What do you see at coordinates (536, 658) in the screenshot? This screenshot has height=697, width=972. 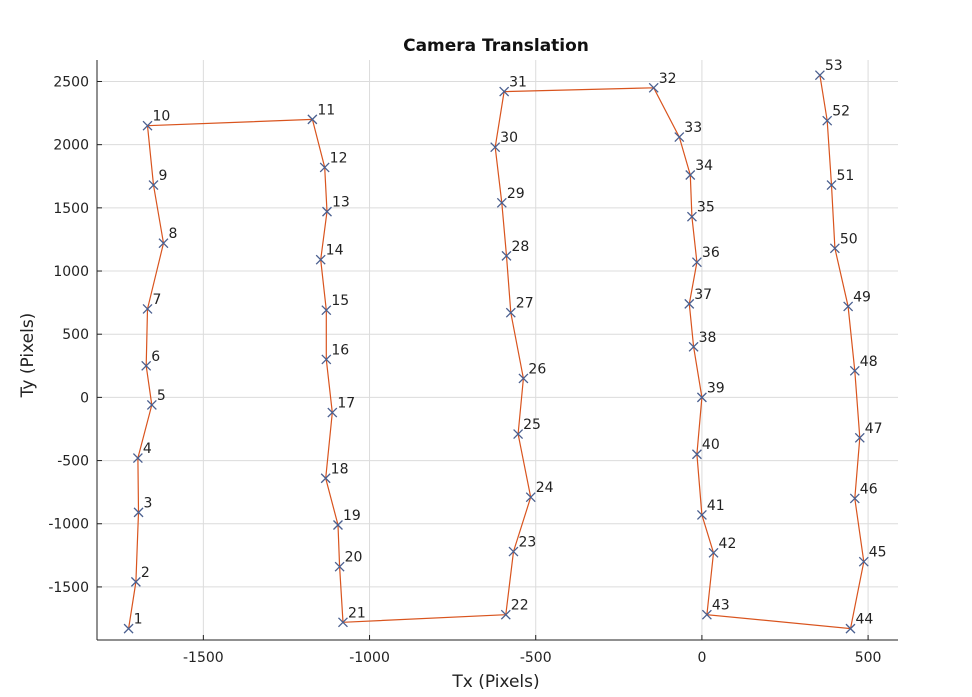 I see `x-tick-label: -500` at bounding box center [536, 658].